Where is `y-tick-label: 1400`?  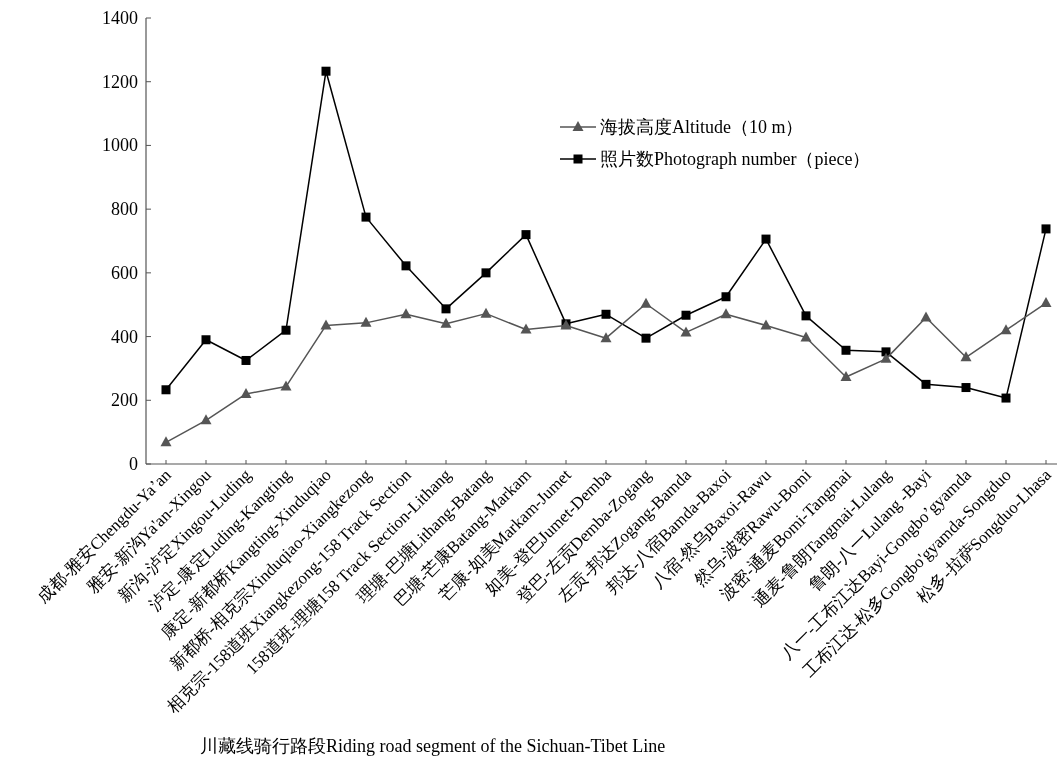 y-tick-label: 1400 is located at coordinates (120, 18).